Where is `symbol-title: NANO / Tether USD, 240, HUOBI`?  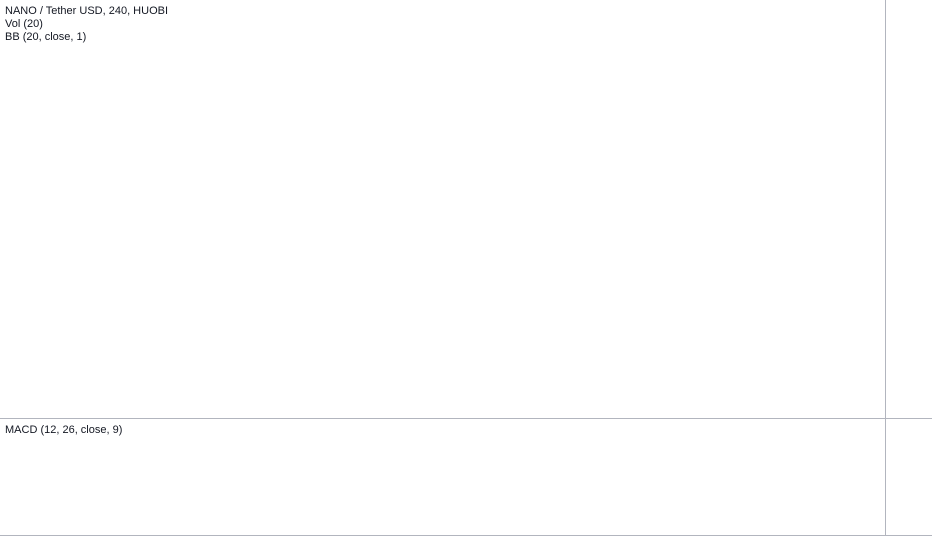 symbol-title: NANO / Tether USD, 240, HUOBI is located at coordinates (86, 11).